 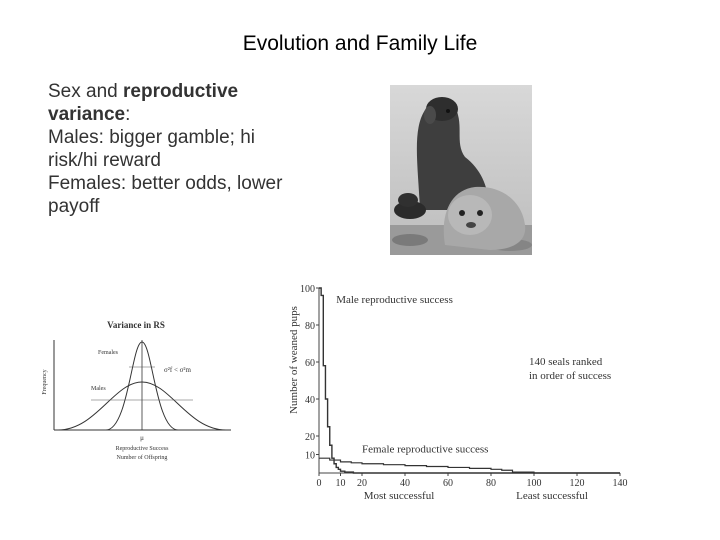 I want to click on variance-inequality: σ²f < σ²m, so click(x=178, y=370).